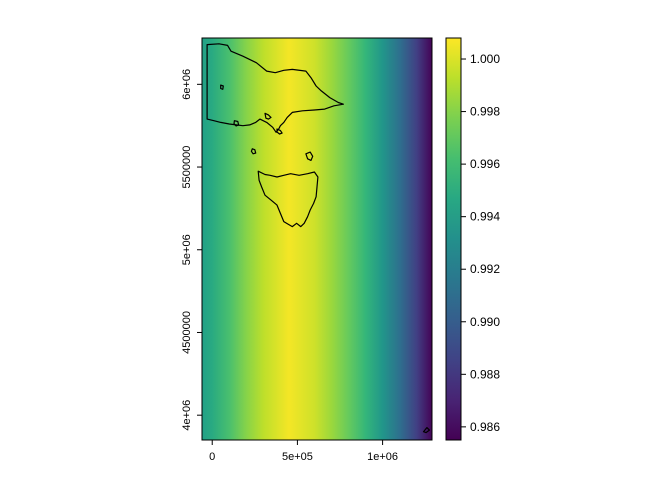 Image resolution: width=672 pixels, height=480 pixels. What do you see at coordinates (187, 332) in the screenshot?
I see `y-tick-label: 4500000` at bounding box center [187, 332].